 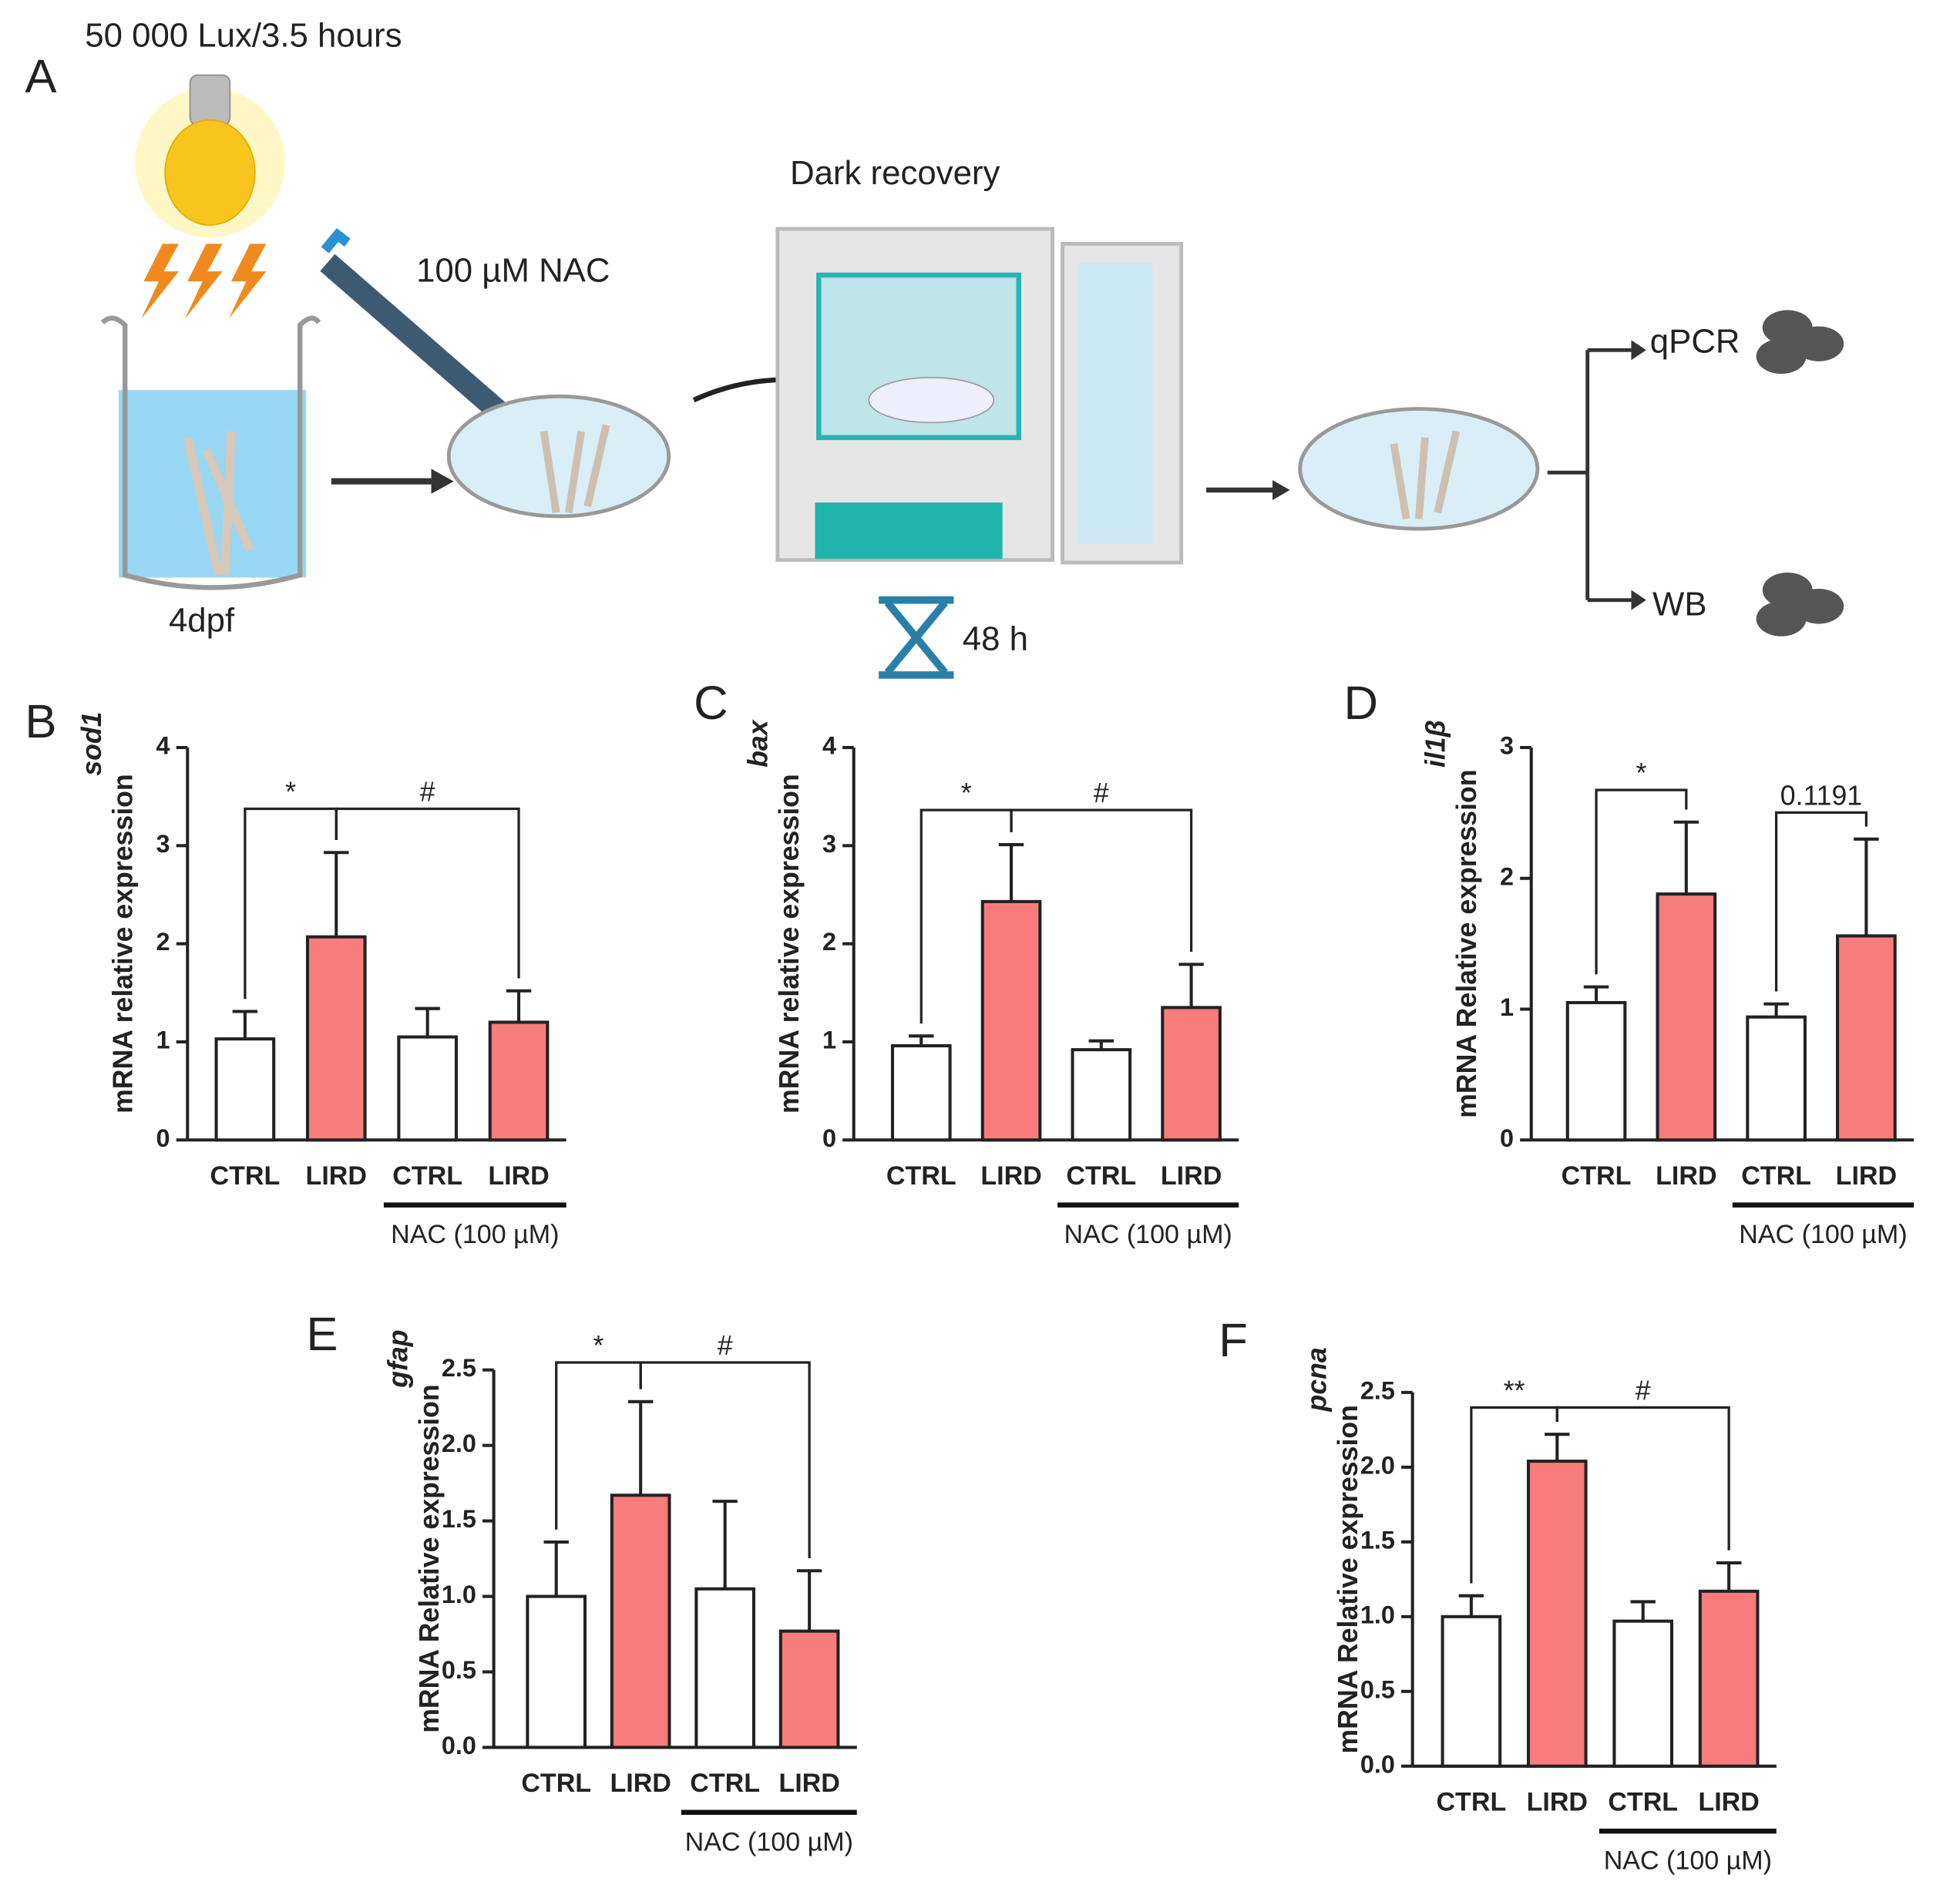 I want to click on panel-label: C, so click(x=711, y=704).